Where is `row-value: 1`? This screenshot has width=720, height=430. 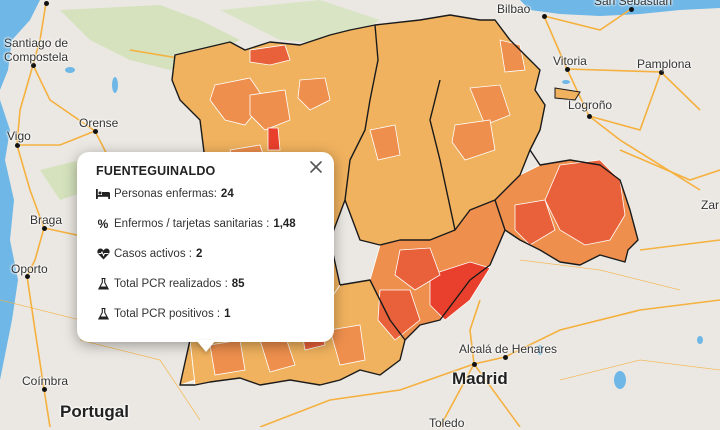 row-value: 1 is located at coordinates (227, 314).